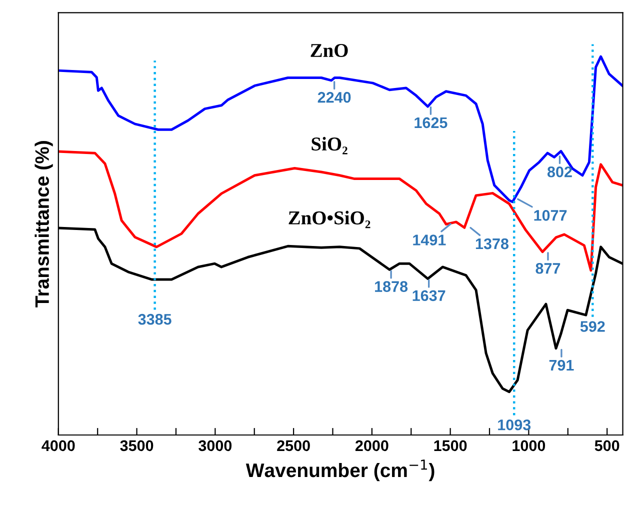  What do you see at coordinates (550, 215) in the screenshot?
I see `annotation: 1077` at bounding box center [550, 215].